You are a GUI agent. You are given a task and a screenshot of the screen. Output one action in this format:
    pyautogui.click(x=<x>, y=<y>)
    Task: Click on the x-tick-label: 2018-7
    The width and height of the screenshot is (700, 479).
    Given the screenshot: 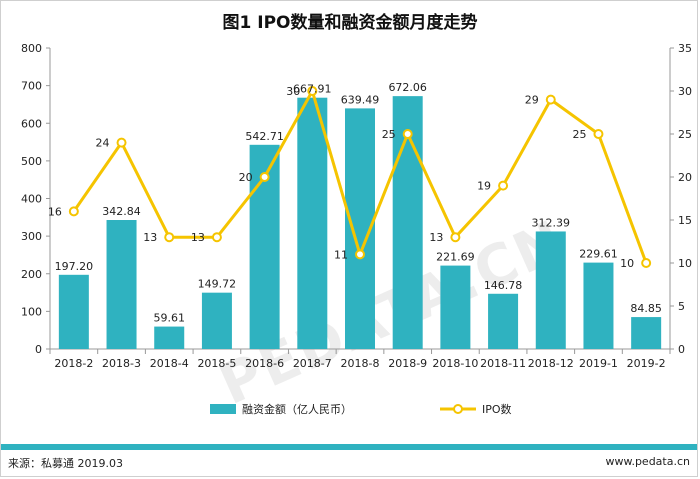 What is the action you would take?
    pyautogui.click(x=312, y=363)
    